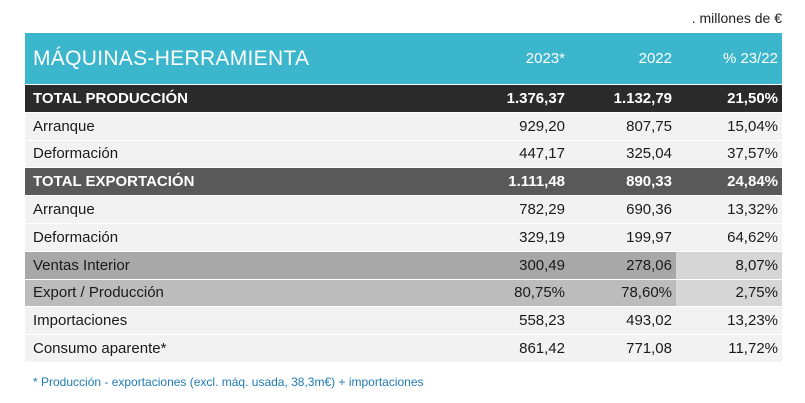 The height and width of the screenshot is (403, 805). Describe the element at coordinates (536, 182) in the screenshot. I see `cell-2023: 1.111,48` at that location.